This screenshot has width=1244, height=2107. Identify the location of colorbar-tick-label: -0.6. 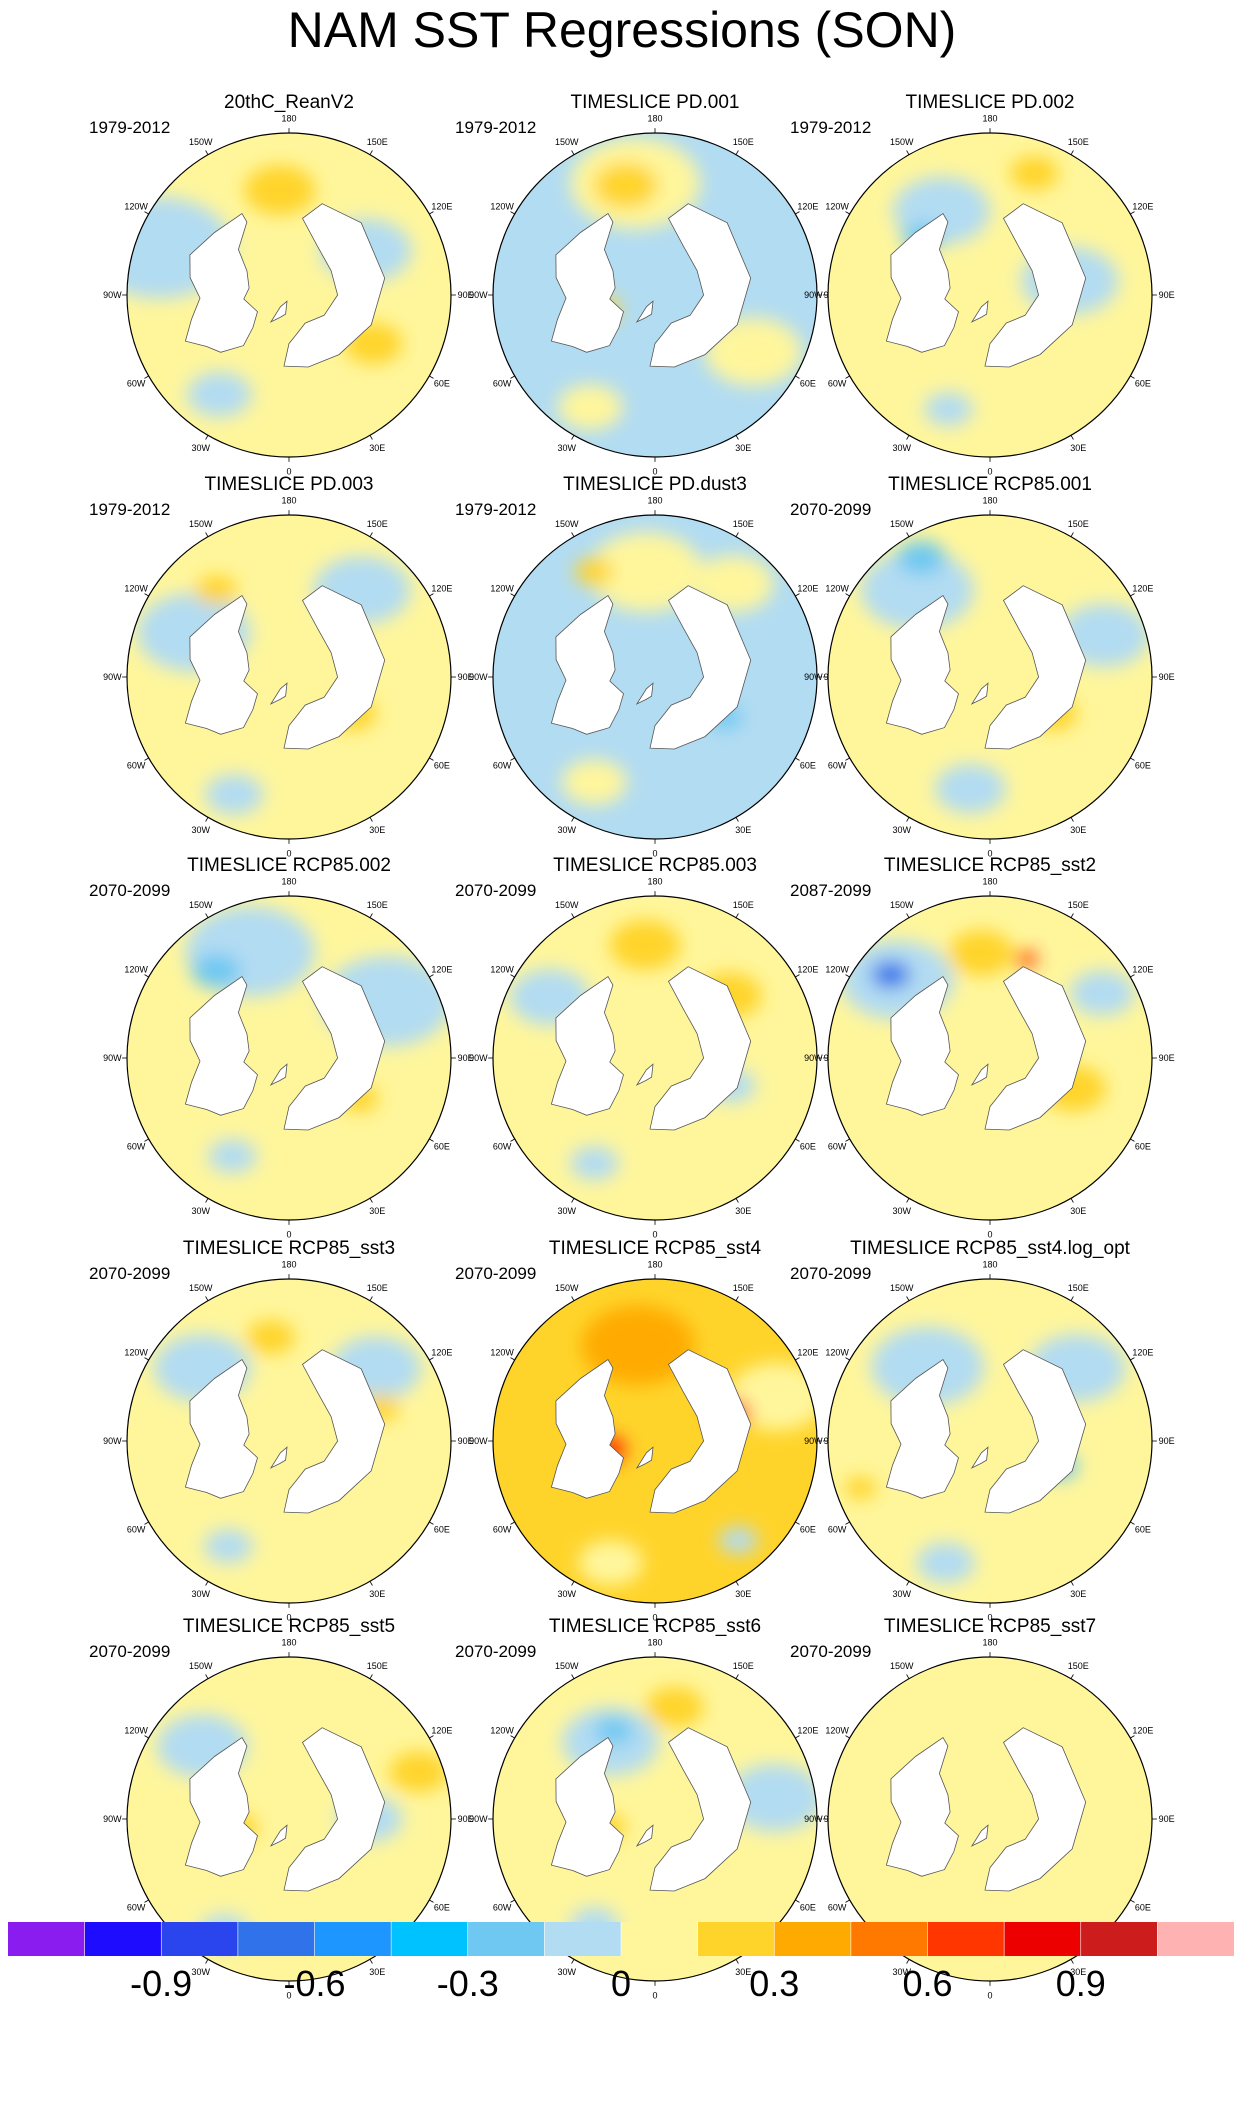
(314, 1983).